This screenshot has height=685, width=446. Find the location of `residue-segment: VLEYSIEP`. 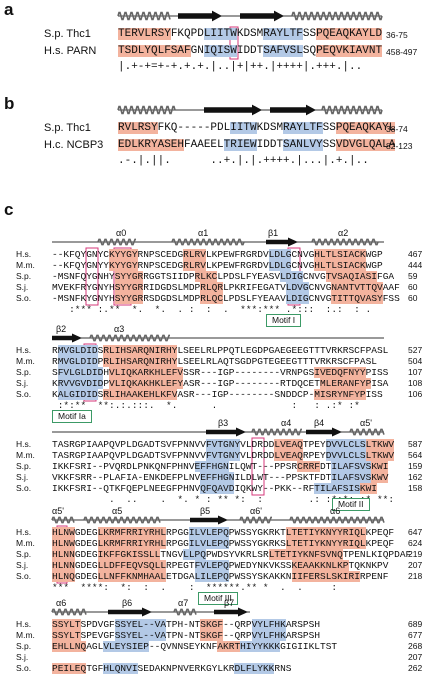

residue-segment: VLEYSIEP is located at coordinates (126, 646).